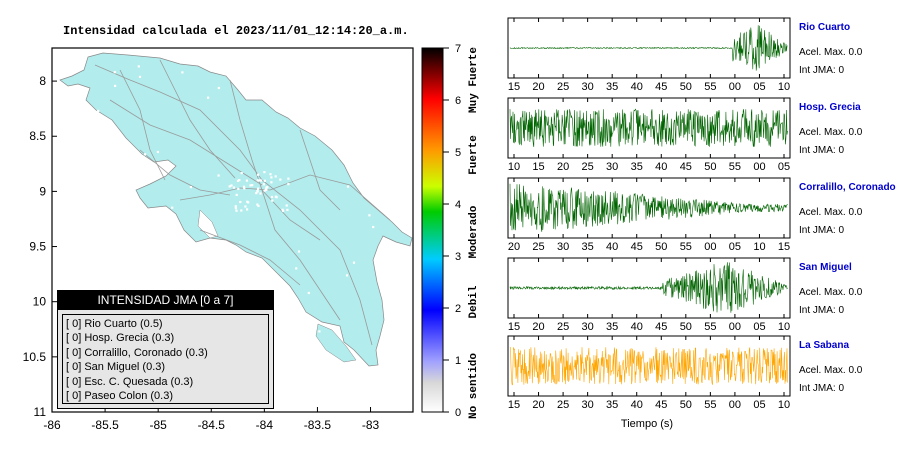 This screenshot has height=460, width=910. Describe the element at coordinates (686, 405) in the screenshot. I see `waveform-tick-label: 50` at that location.